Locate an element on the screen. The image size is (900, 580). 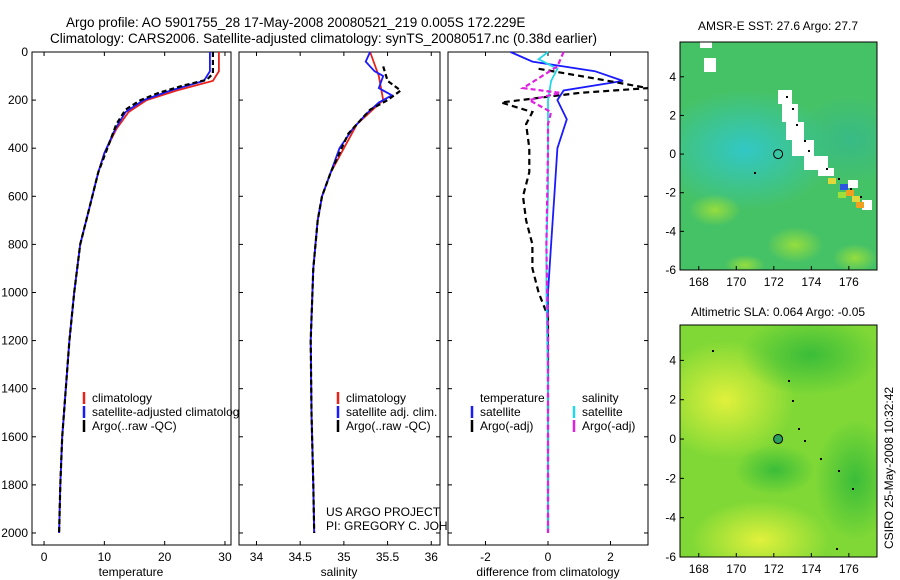
x-tick-label: 2 is located at coordinates (610, 557).